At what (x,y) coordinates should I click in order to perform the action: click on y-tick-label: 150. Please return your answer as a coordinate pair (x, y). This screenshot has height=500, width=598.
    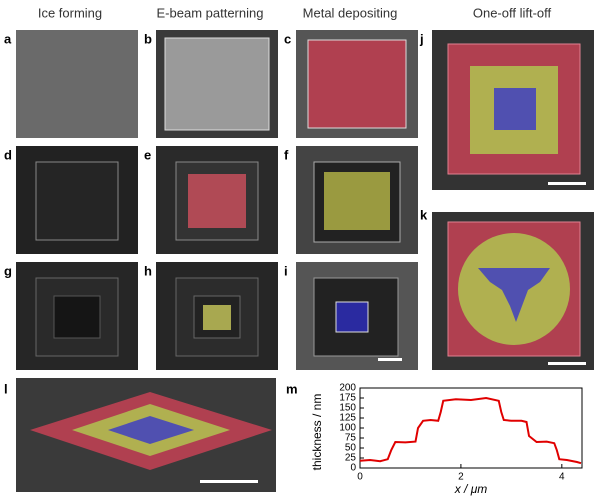
    Looking at the image, I should click on (347, 408).